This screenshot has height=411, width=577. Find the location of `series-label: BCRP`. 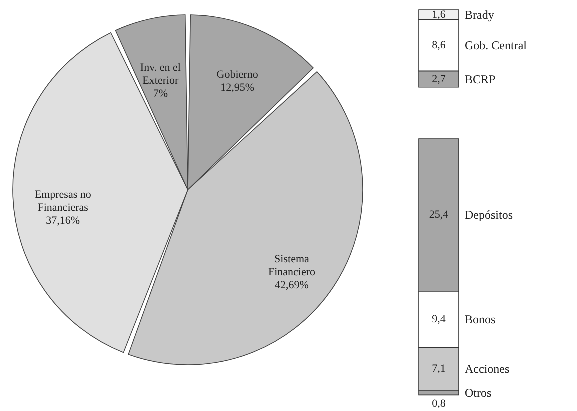

series-label: BCRP is located at coordinates (480, 79).